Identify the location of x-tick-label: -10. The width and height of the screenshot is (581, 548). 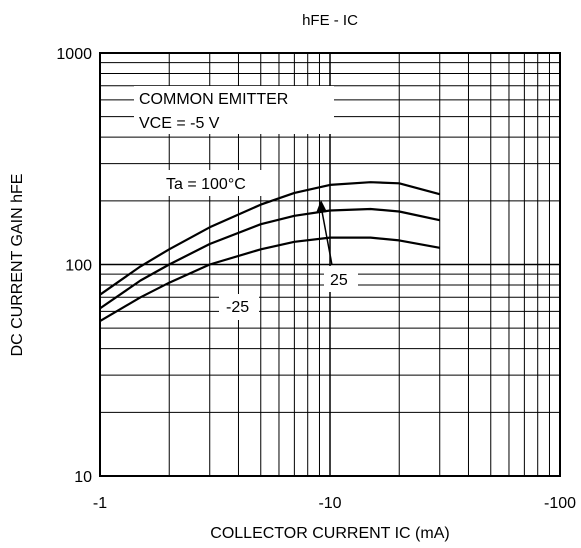
(329, 503).